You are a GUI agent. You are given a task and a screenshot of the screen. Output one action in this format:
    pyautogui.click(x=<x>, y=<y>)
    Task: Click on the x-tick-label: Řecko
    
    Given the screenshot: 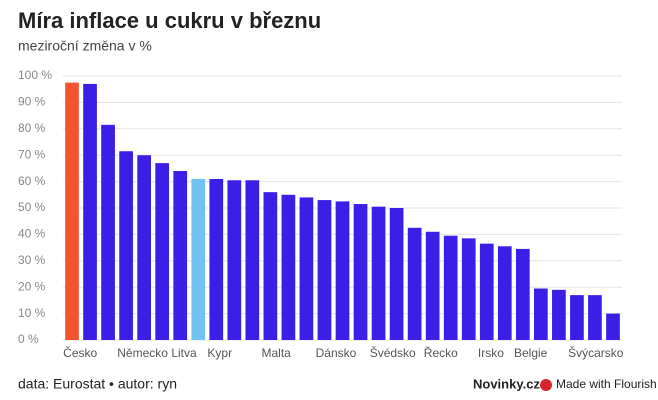 What is the action you would take?
    pyautogui.click(x=441, y=352)
    